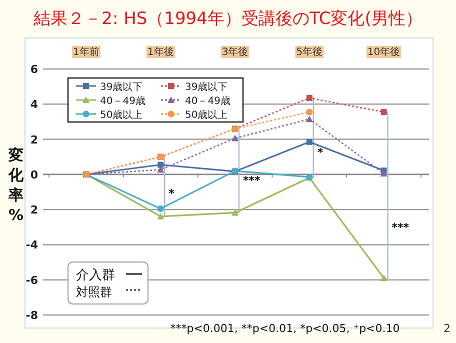 The image size is (456, 343). Describe the element at coordinates (34, 175) in the screenshot. I see `y-tick-label: 0` at that location.